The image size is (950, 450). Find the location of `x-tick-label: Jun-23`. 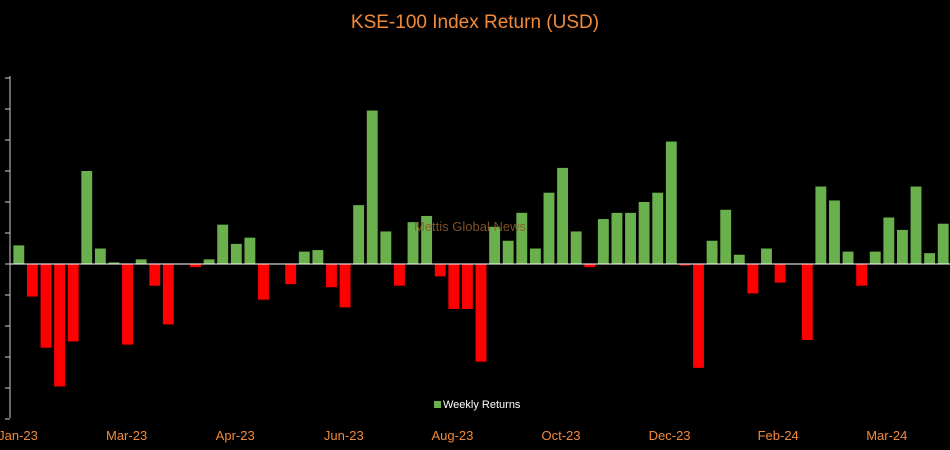

x-tick-label: Jun-23 is located at coordinates (344, 435).